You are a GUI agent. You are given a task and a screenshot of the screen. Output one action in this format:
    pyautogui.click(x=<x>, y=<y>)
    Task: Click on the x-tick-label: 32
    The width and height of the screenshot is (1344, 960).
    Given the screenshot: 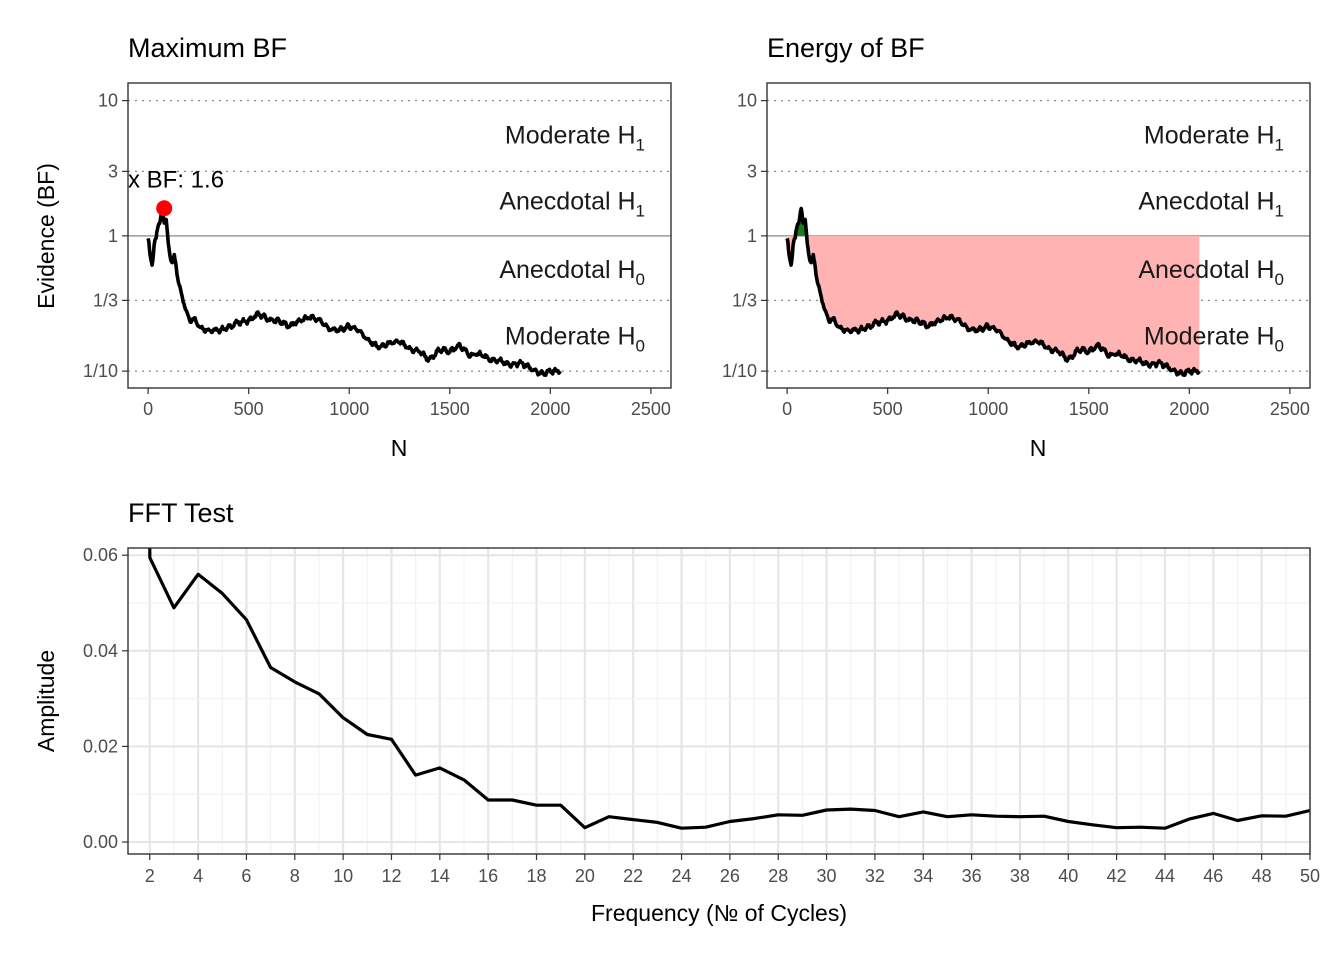 What is the action you would take?
    pyautogui.click(x=875, y=876)
    